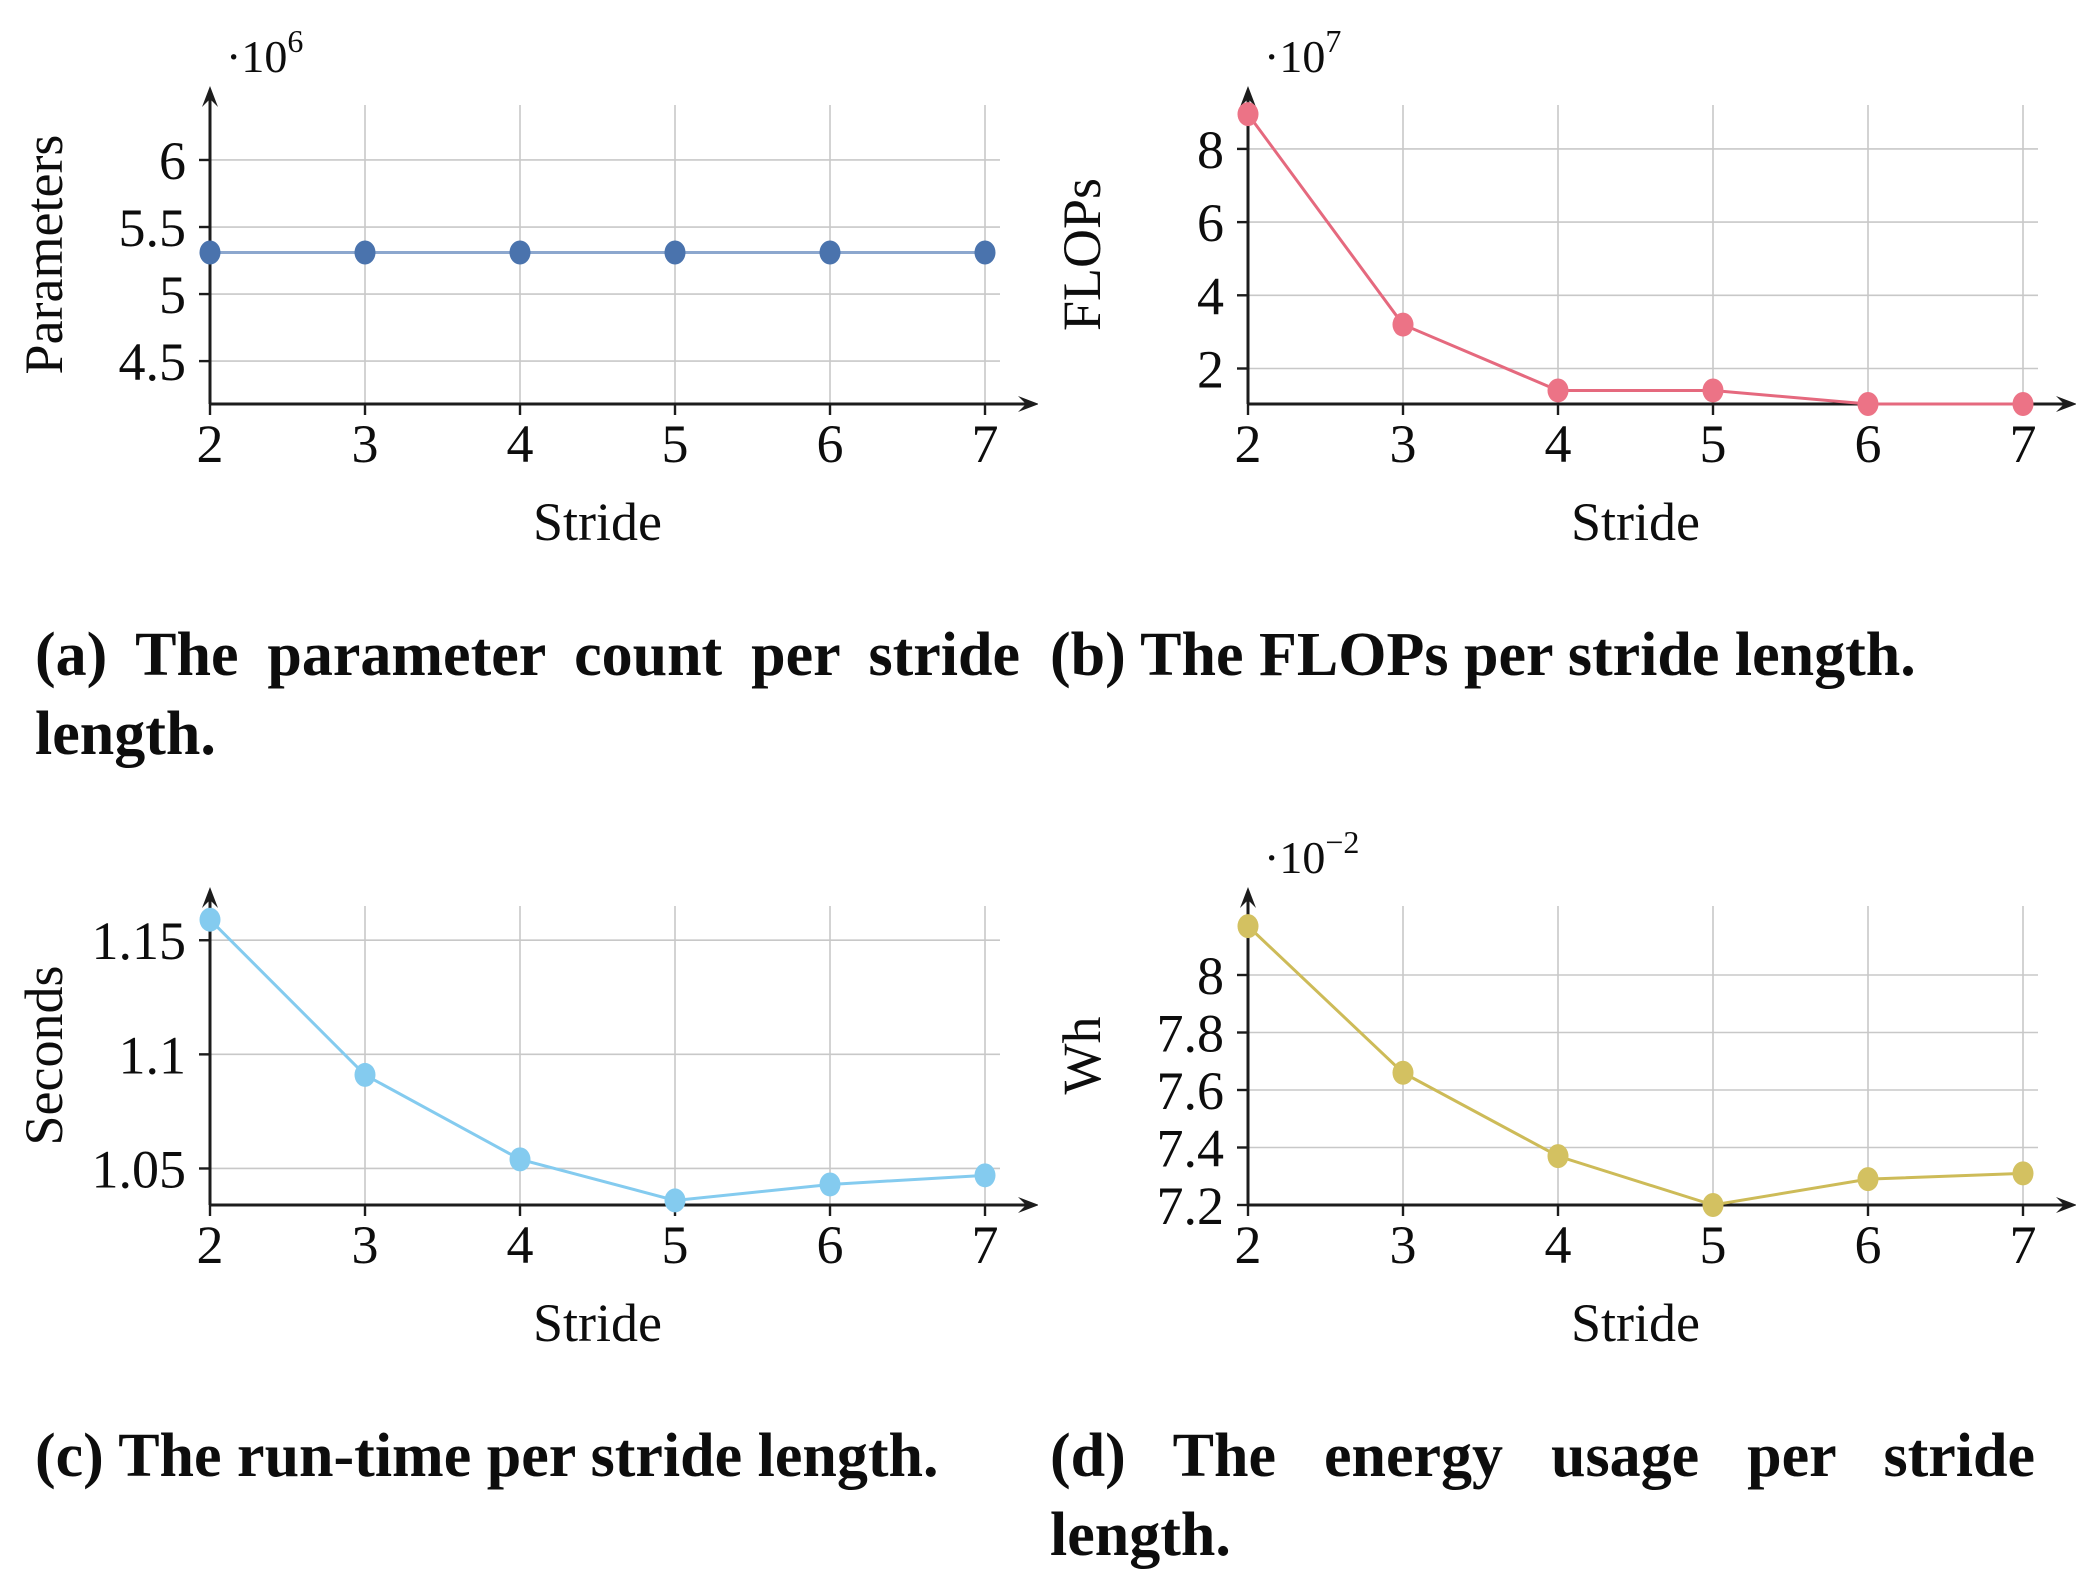  I want to click on axis-multiplier-label: ·10−2, so click(1311, 853).